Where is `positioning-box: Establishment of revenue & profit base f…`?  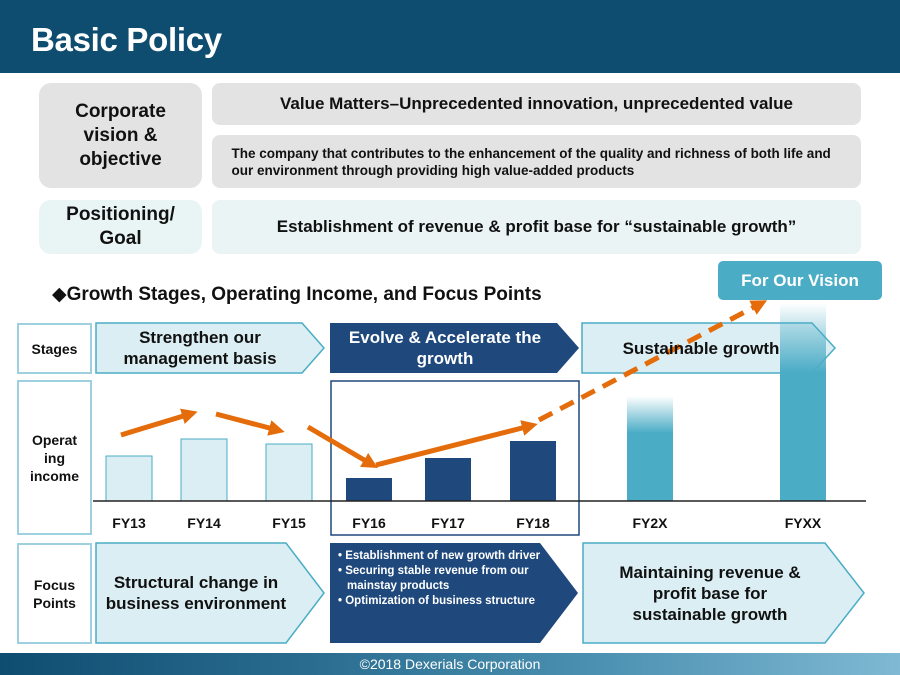 positioning-box: Establishment of revenue & profit base f… is located at coordinates (536, 227).